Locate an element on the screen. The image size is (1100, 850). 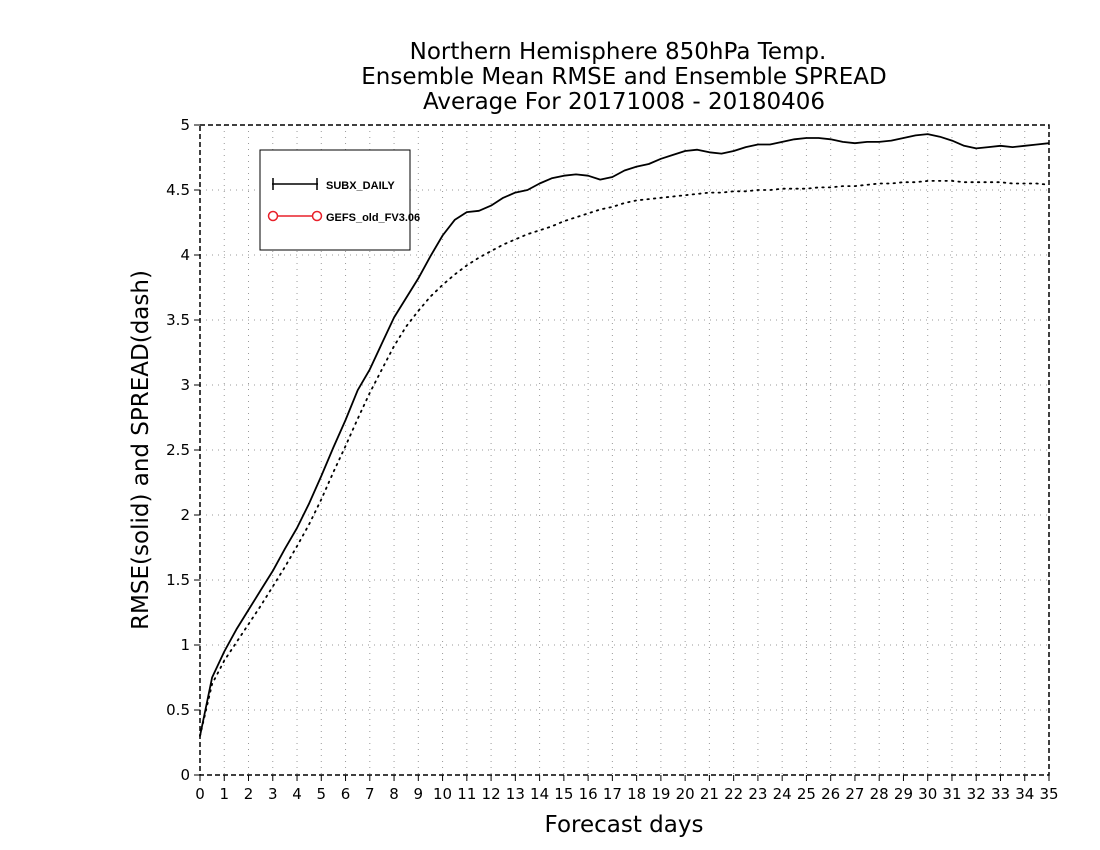
y-tick-label: 0 is located at coordinates (185, 775).